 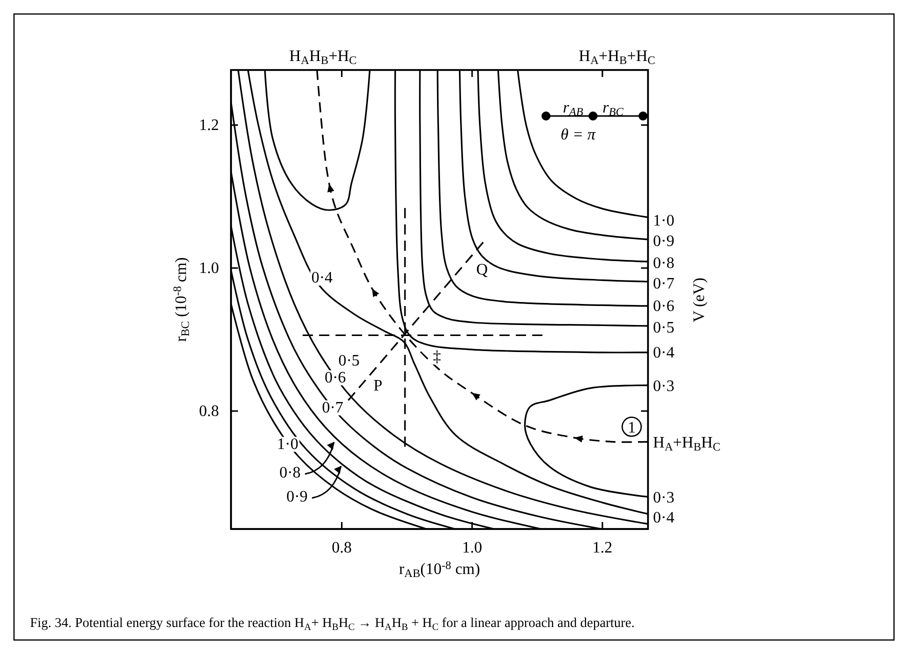 What do you see at coordinates (613, 109) in the screenshot?
I see `annotation: r$_{BC}$` at bounding box center [613, 109].